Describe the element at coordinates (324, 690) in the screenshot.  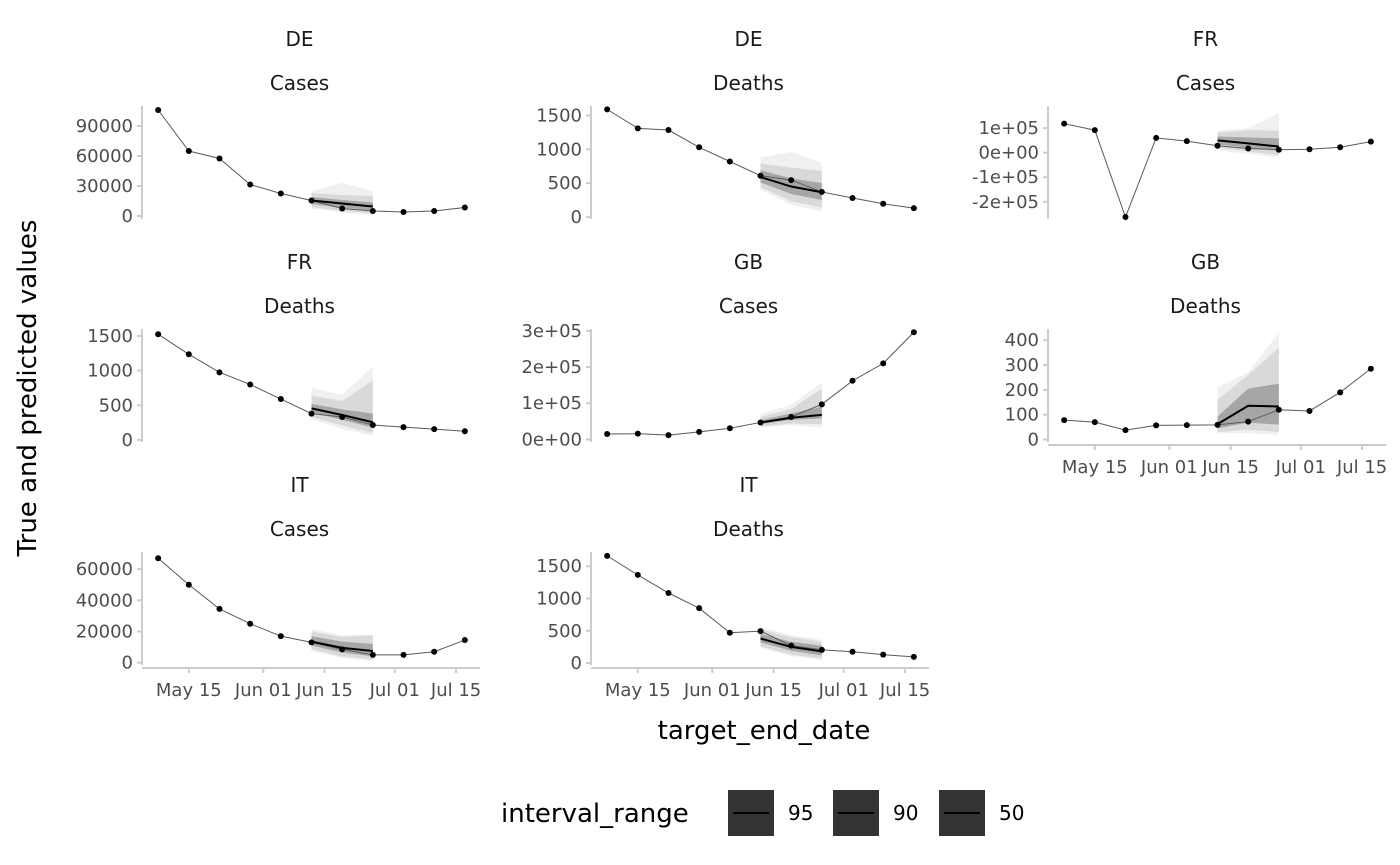
I see `x-tick-label: Jun 15` at that location.